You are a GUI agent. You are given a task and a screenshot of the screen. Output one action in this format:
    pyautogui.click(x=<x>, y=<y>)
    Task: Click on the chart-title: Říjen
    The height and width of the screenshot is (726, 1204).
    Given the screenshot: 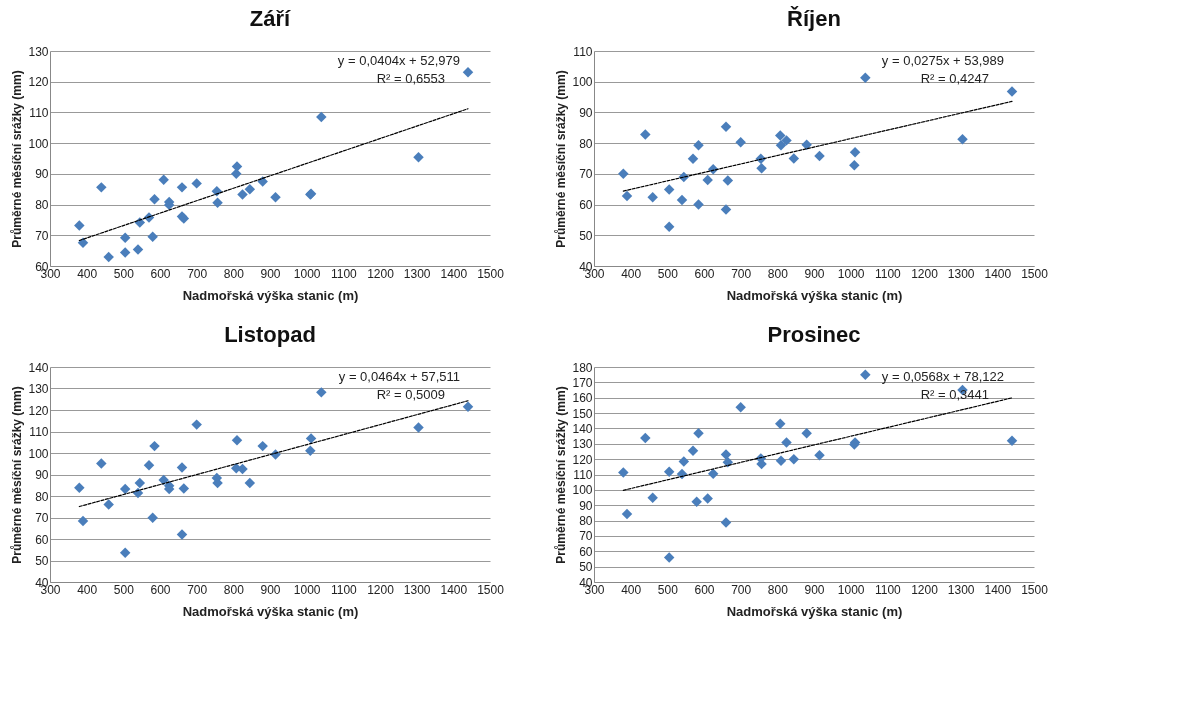 What is the action you would take?
    pyautogui.click(x=814, y=18)
    